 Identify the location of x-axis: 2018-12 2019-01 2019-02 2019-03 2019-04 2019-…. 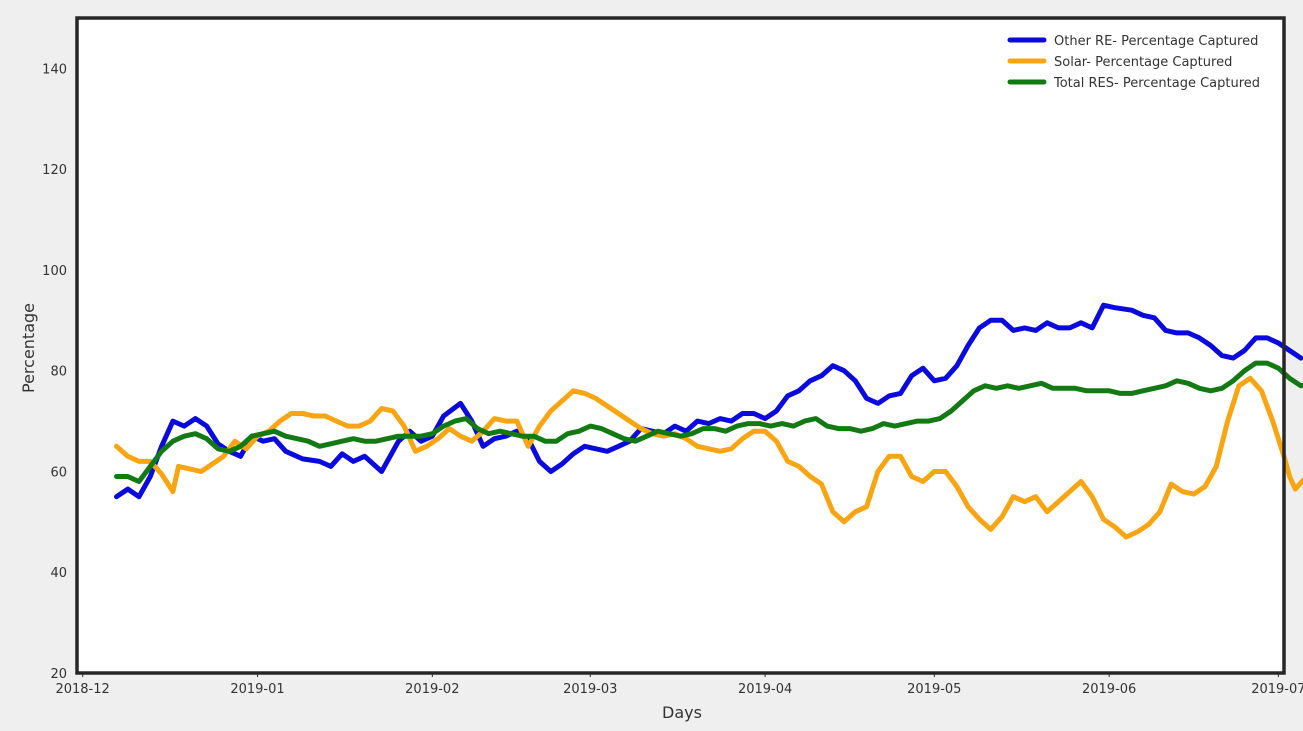
(679, 685).